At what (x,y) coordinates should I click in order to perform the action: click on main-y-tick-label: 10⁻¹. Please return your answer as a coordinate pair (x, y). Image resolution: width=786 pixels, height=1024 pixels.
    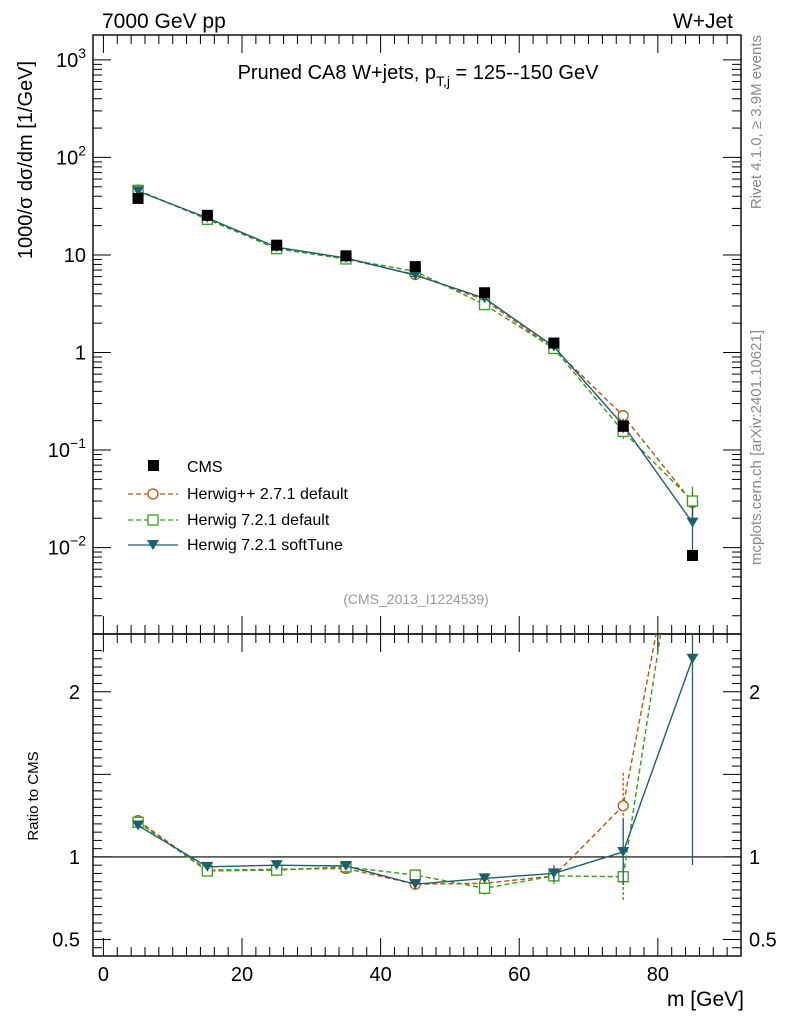
    Looking at the image, I should click on (67, 448).